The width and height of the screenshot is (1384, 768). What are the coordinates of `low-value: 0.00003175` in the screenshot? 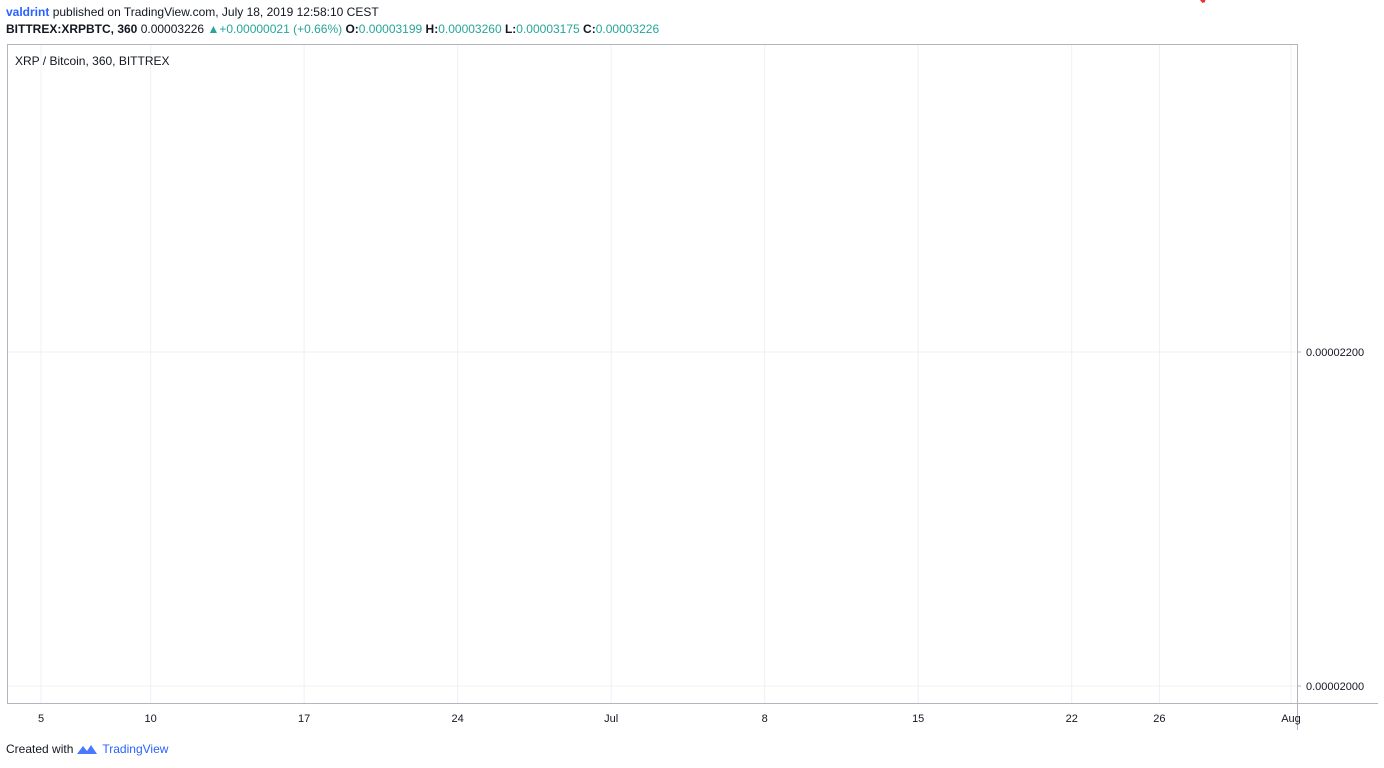 It's located at (548, 29).